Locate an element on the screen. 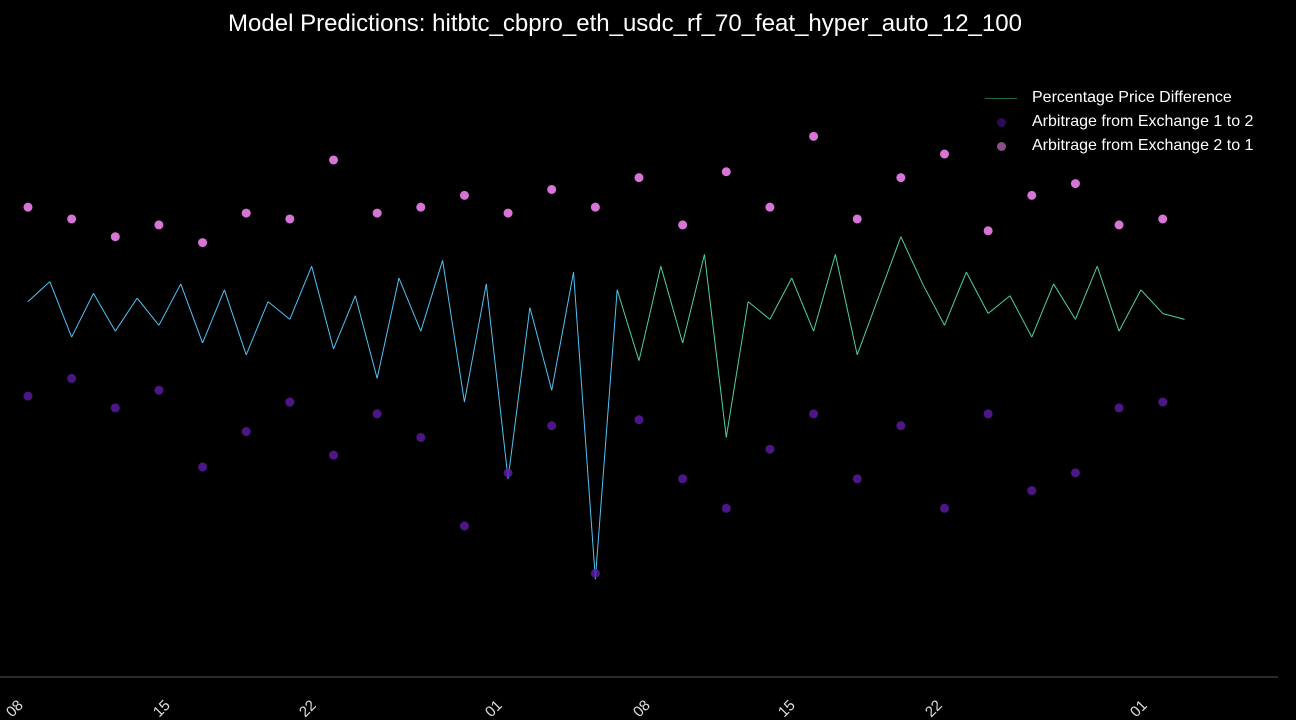 The width and height of the screenshot is (1296, 720). legend-item-arb-2-to-1: Arbitrage from Exchange 2 to 1 is located at coordinates (1118, 146).